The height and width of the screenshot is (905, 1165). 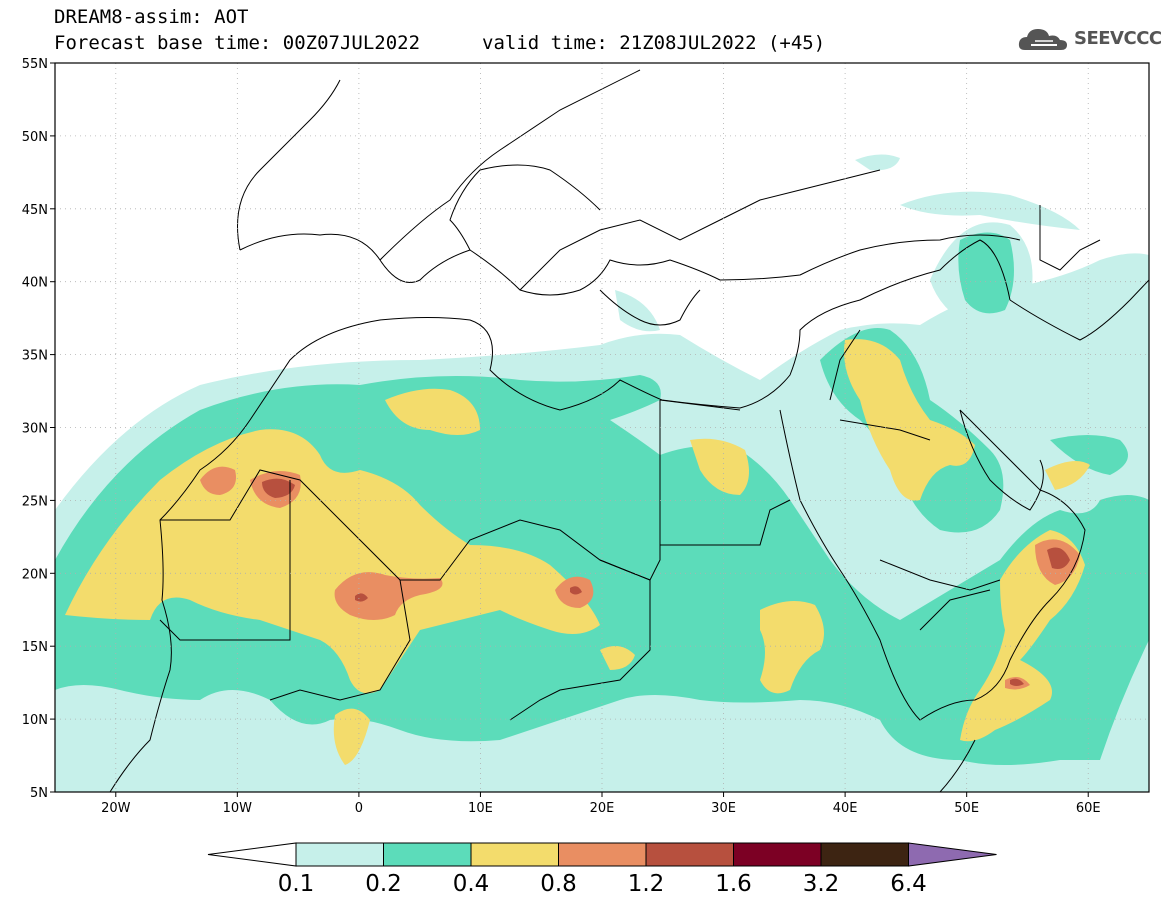 I want to click on seevccc-logo: SEEVCCC, so click(x=1089, y=39).